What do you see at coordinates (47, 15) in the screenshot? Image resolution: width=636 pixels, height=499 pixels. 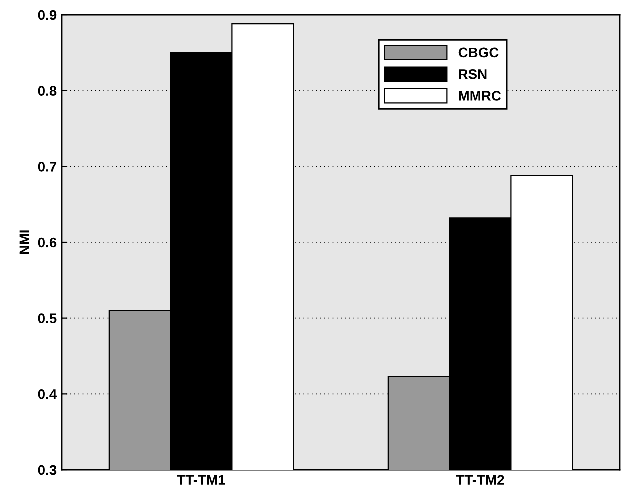 I see `y-tick-label: 0.9` at bounding box center [47, 15].